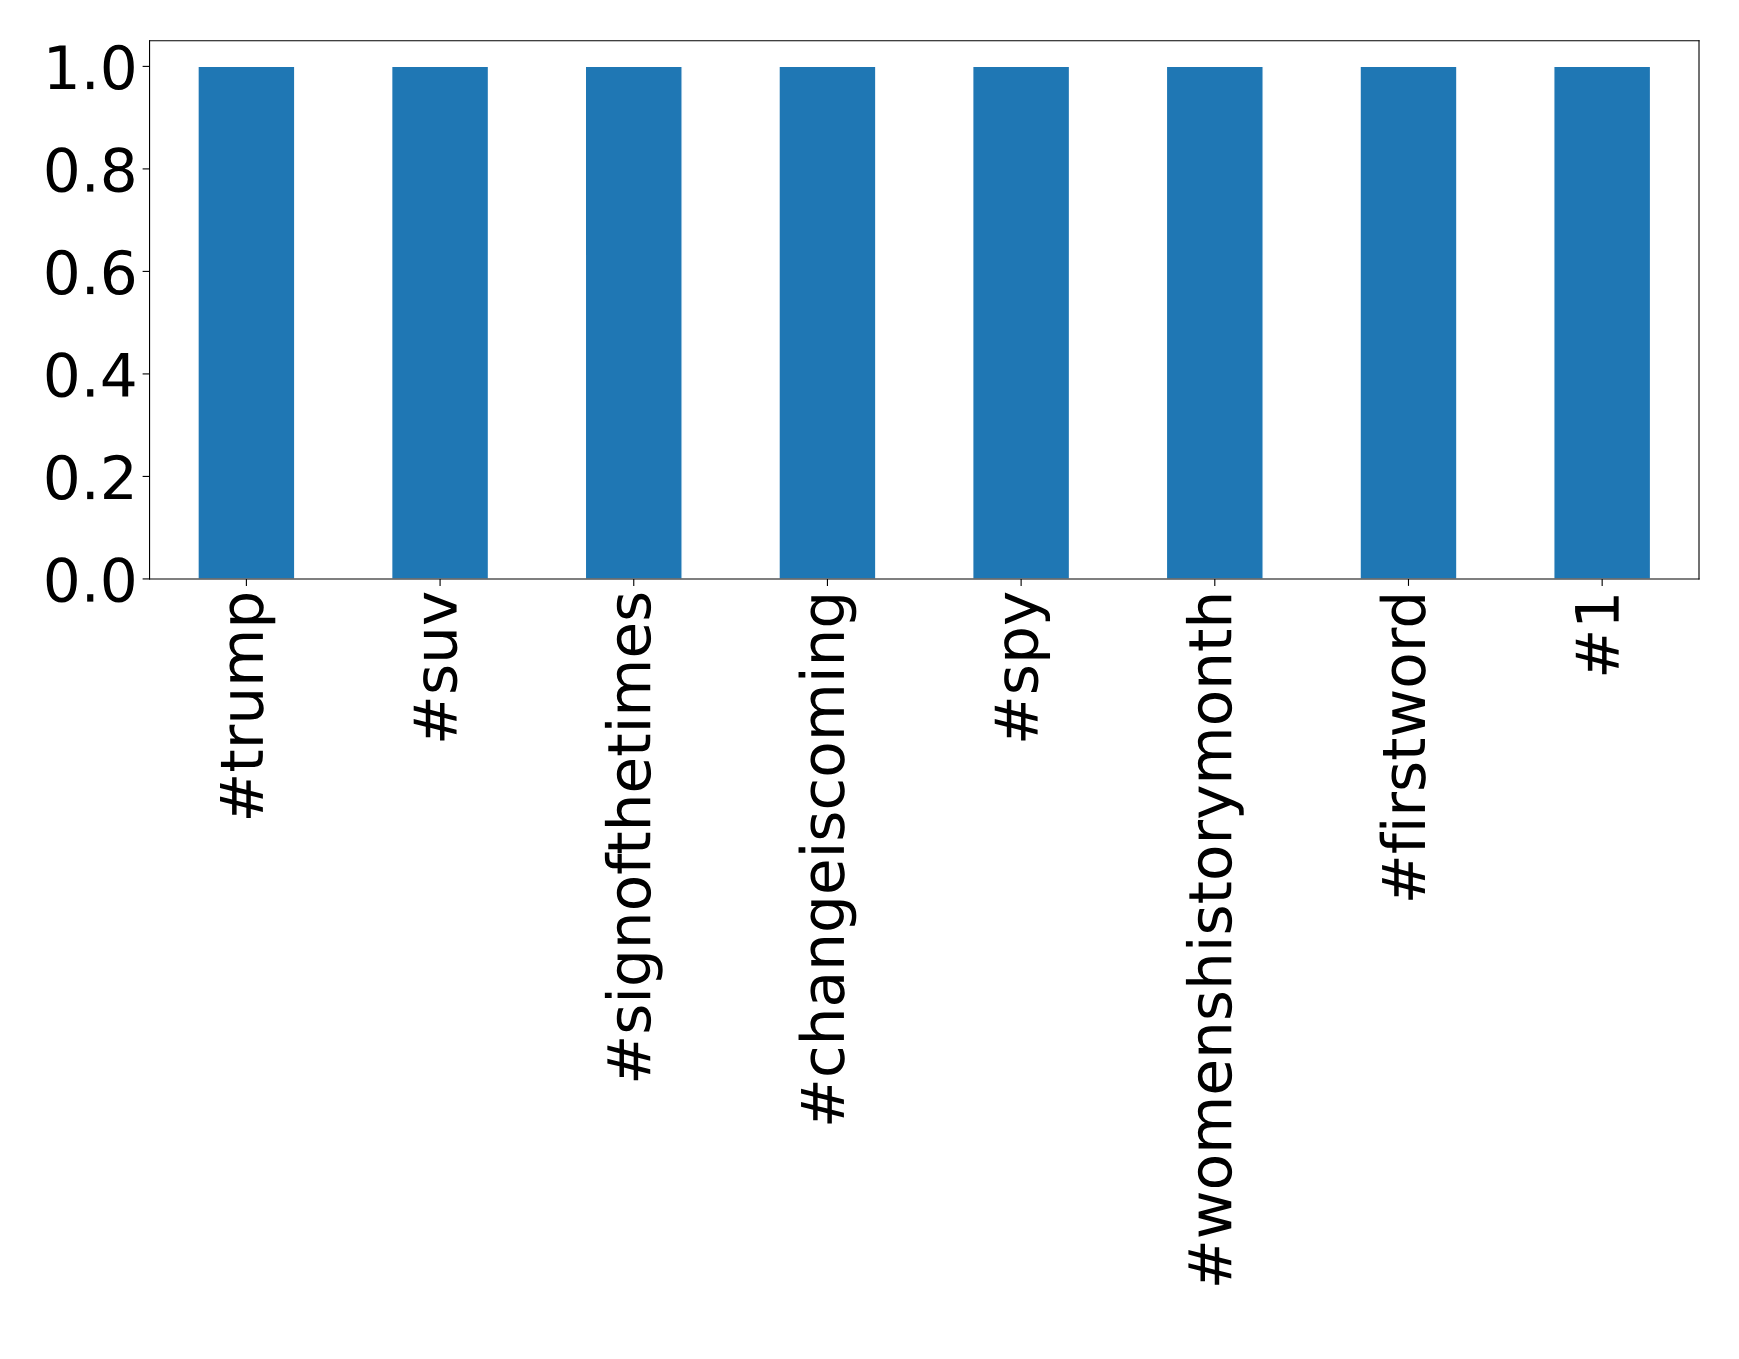 The width and height of the screenshot is (1739, 1359). I want to click on x-tick-label: #womenshistorymonth, so click(1214, 940).